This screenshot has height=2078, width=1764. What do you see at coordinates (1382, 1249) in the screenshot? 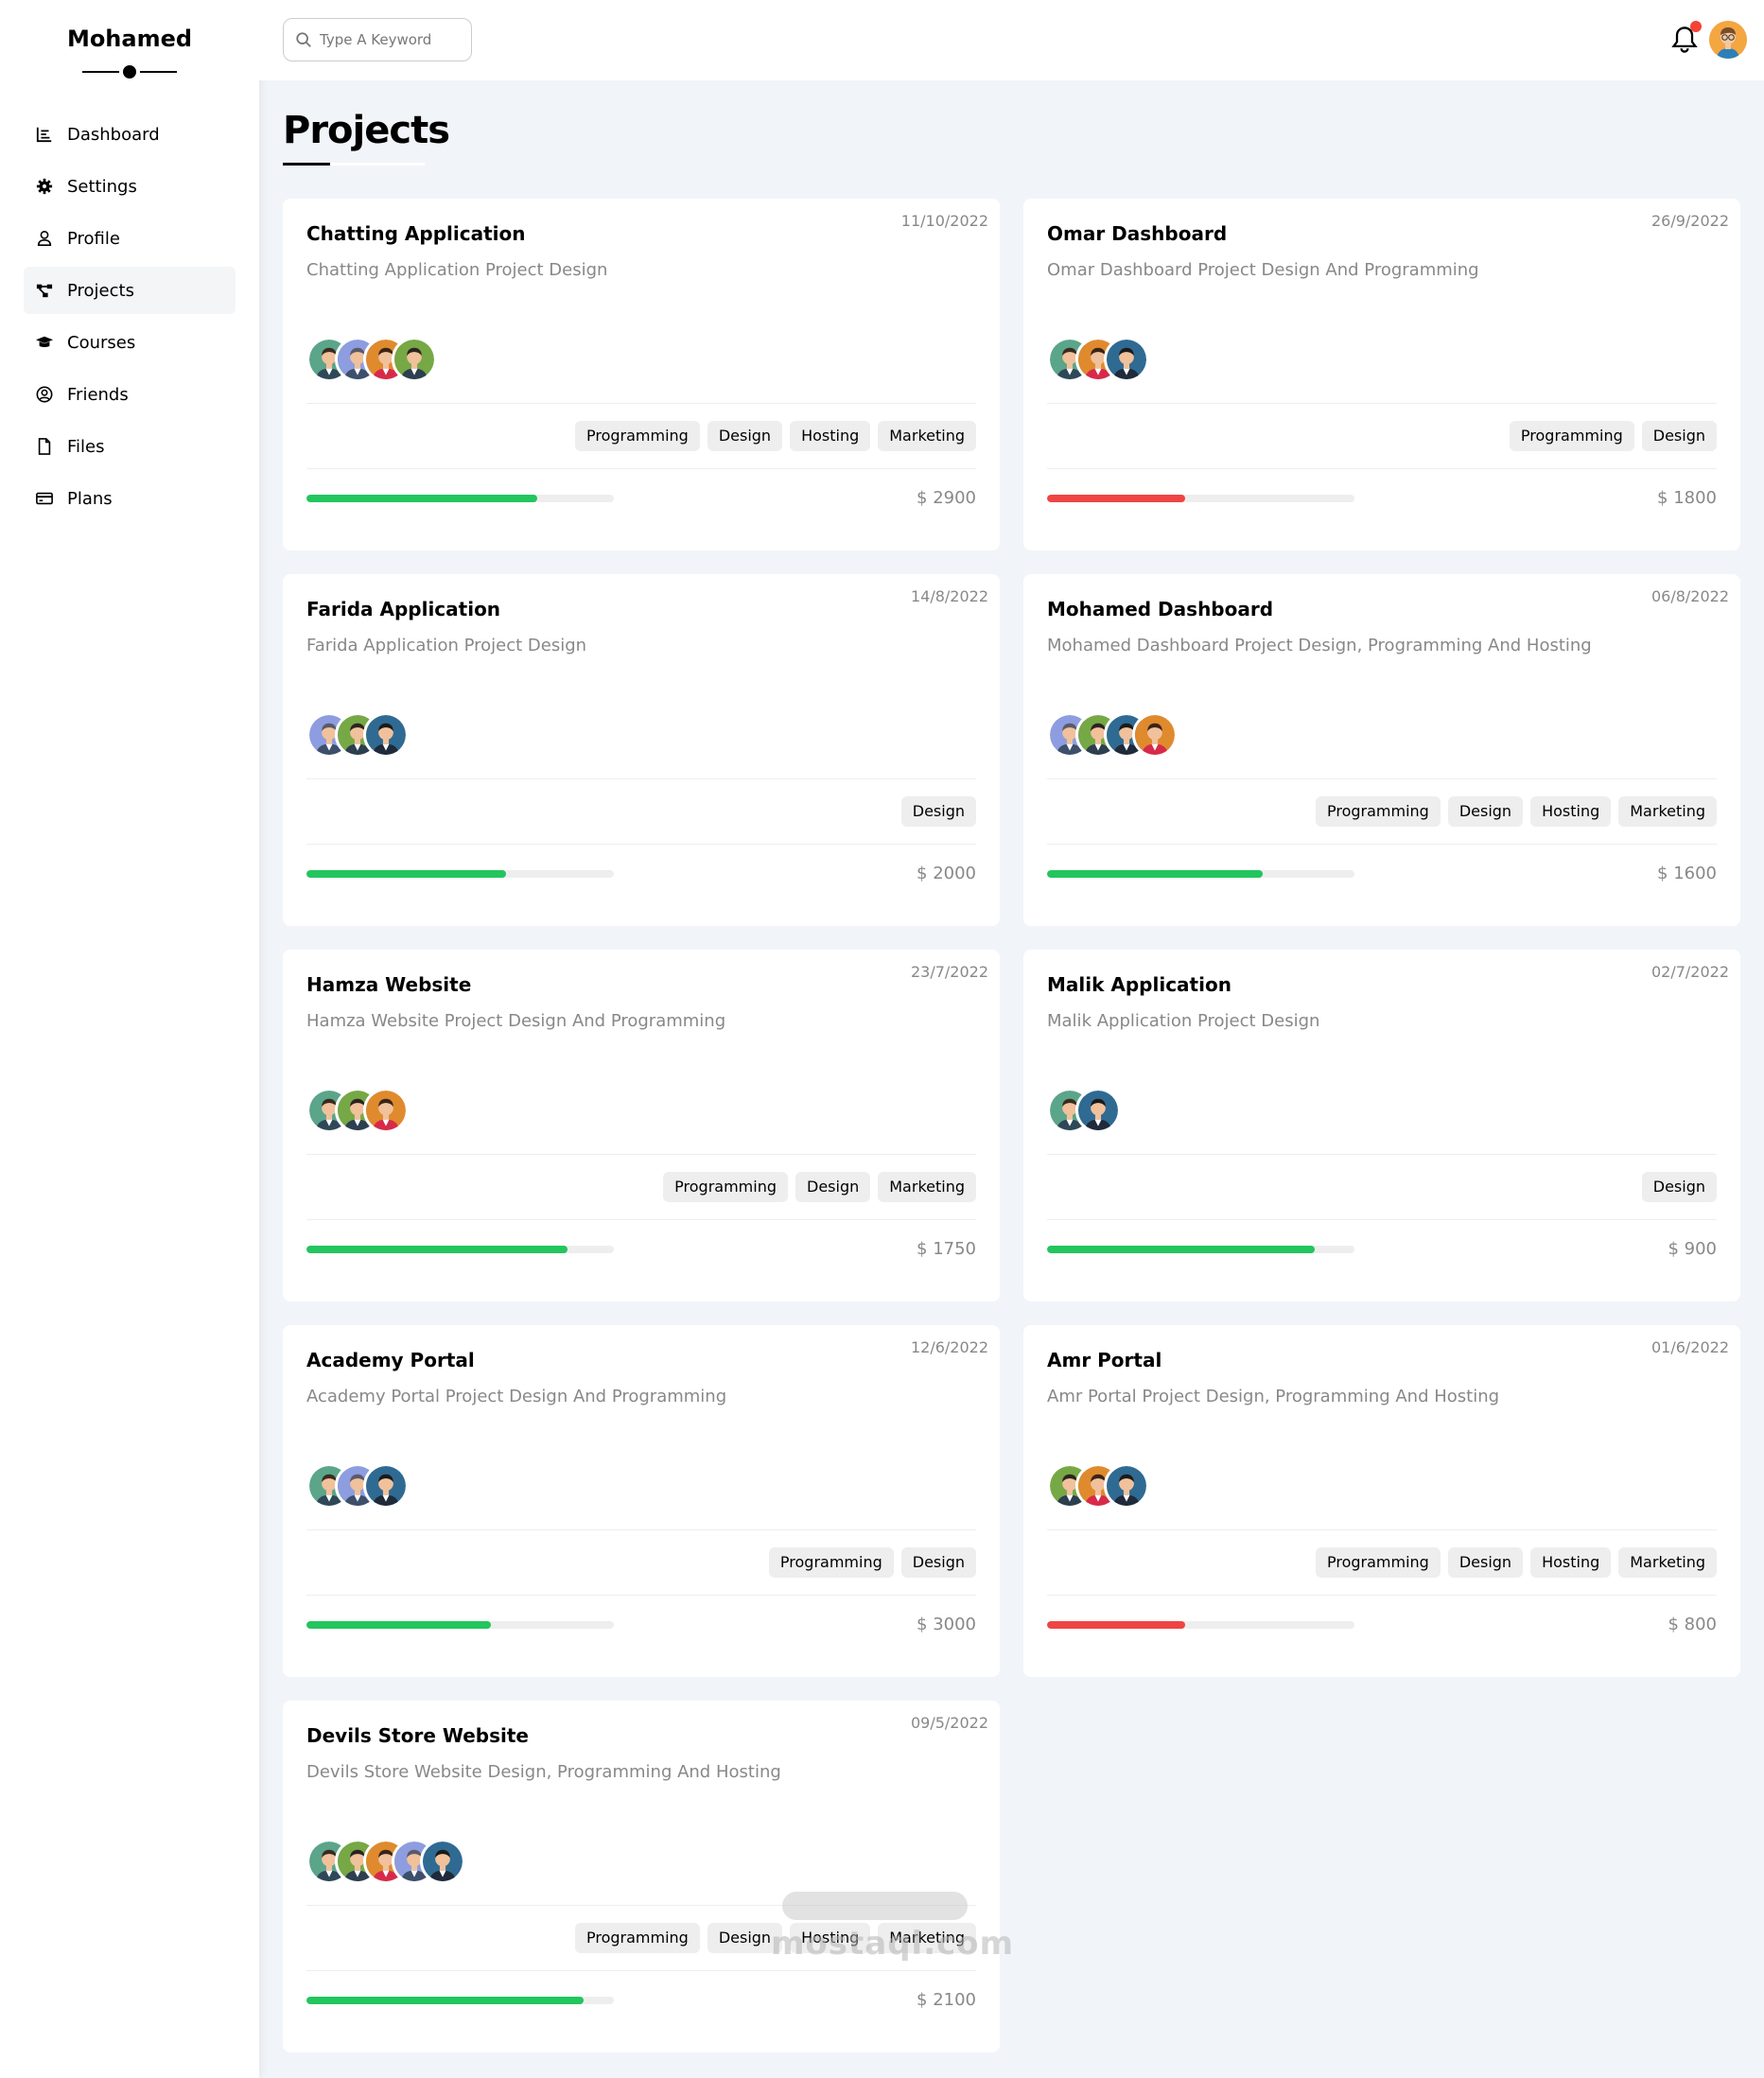
I see `project-footer: $ 900` at bounding box center [1382, 1249].